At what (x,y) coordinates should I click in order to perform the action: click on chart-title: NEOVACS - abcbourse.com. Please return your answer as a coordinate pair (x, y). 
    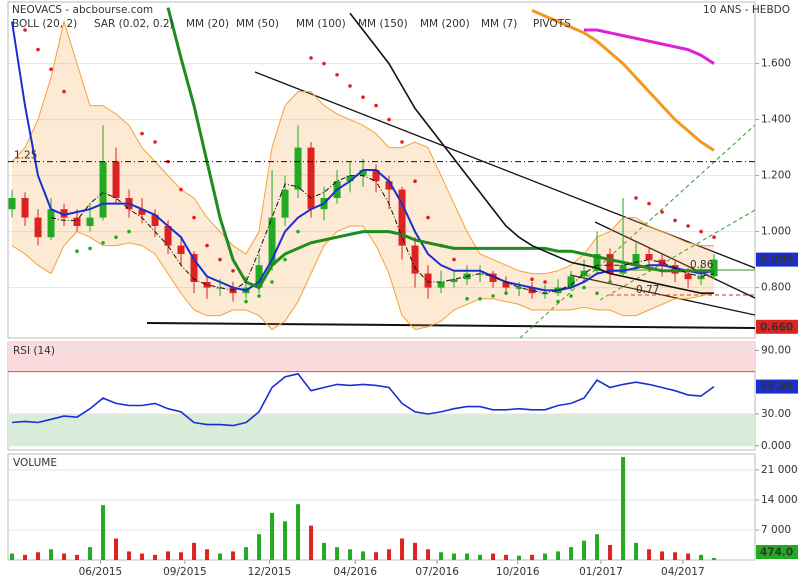
    Looking at the image, I should click on (82, 10).